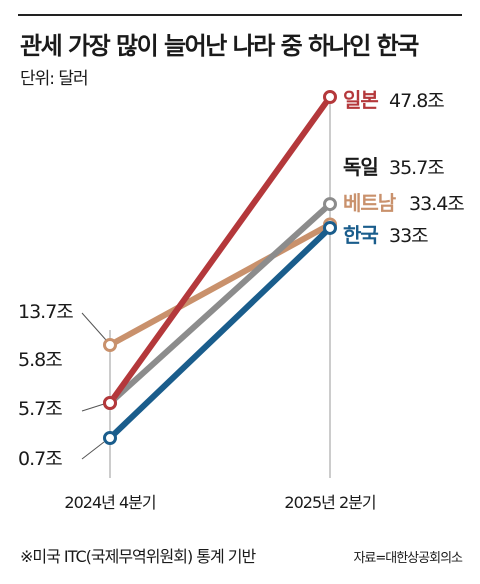  Describe the element at coordinates (360, 100) in the screenshot. I see `series-name-japan: 일본` at that location.